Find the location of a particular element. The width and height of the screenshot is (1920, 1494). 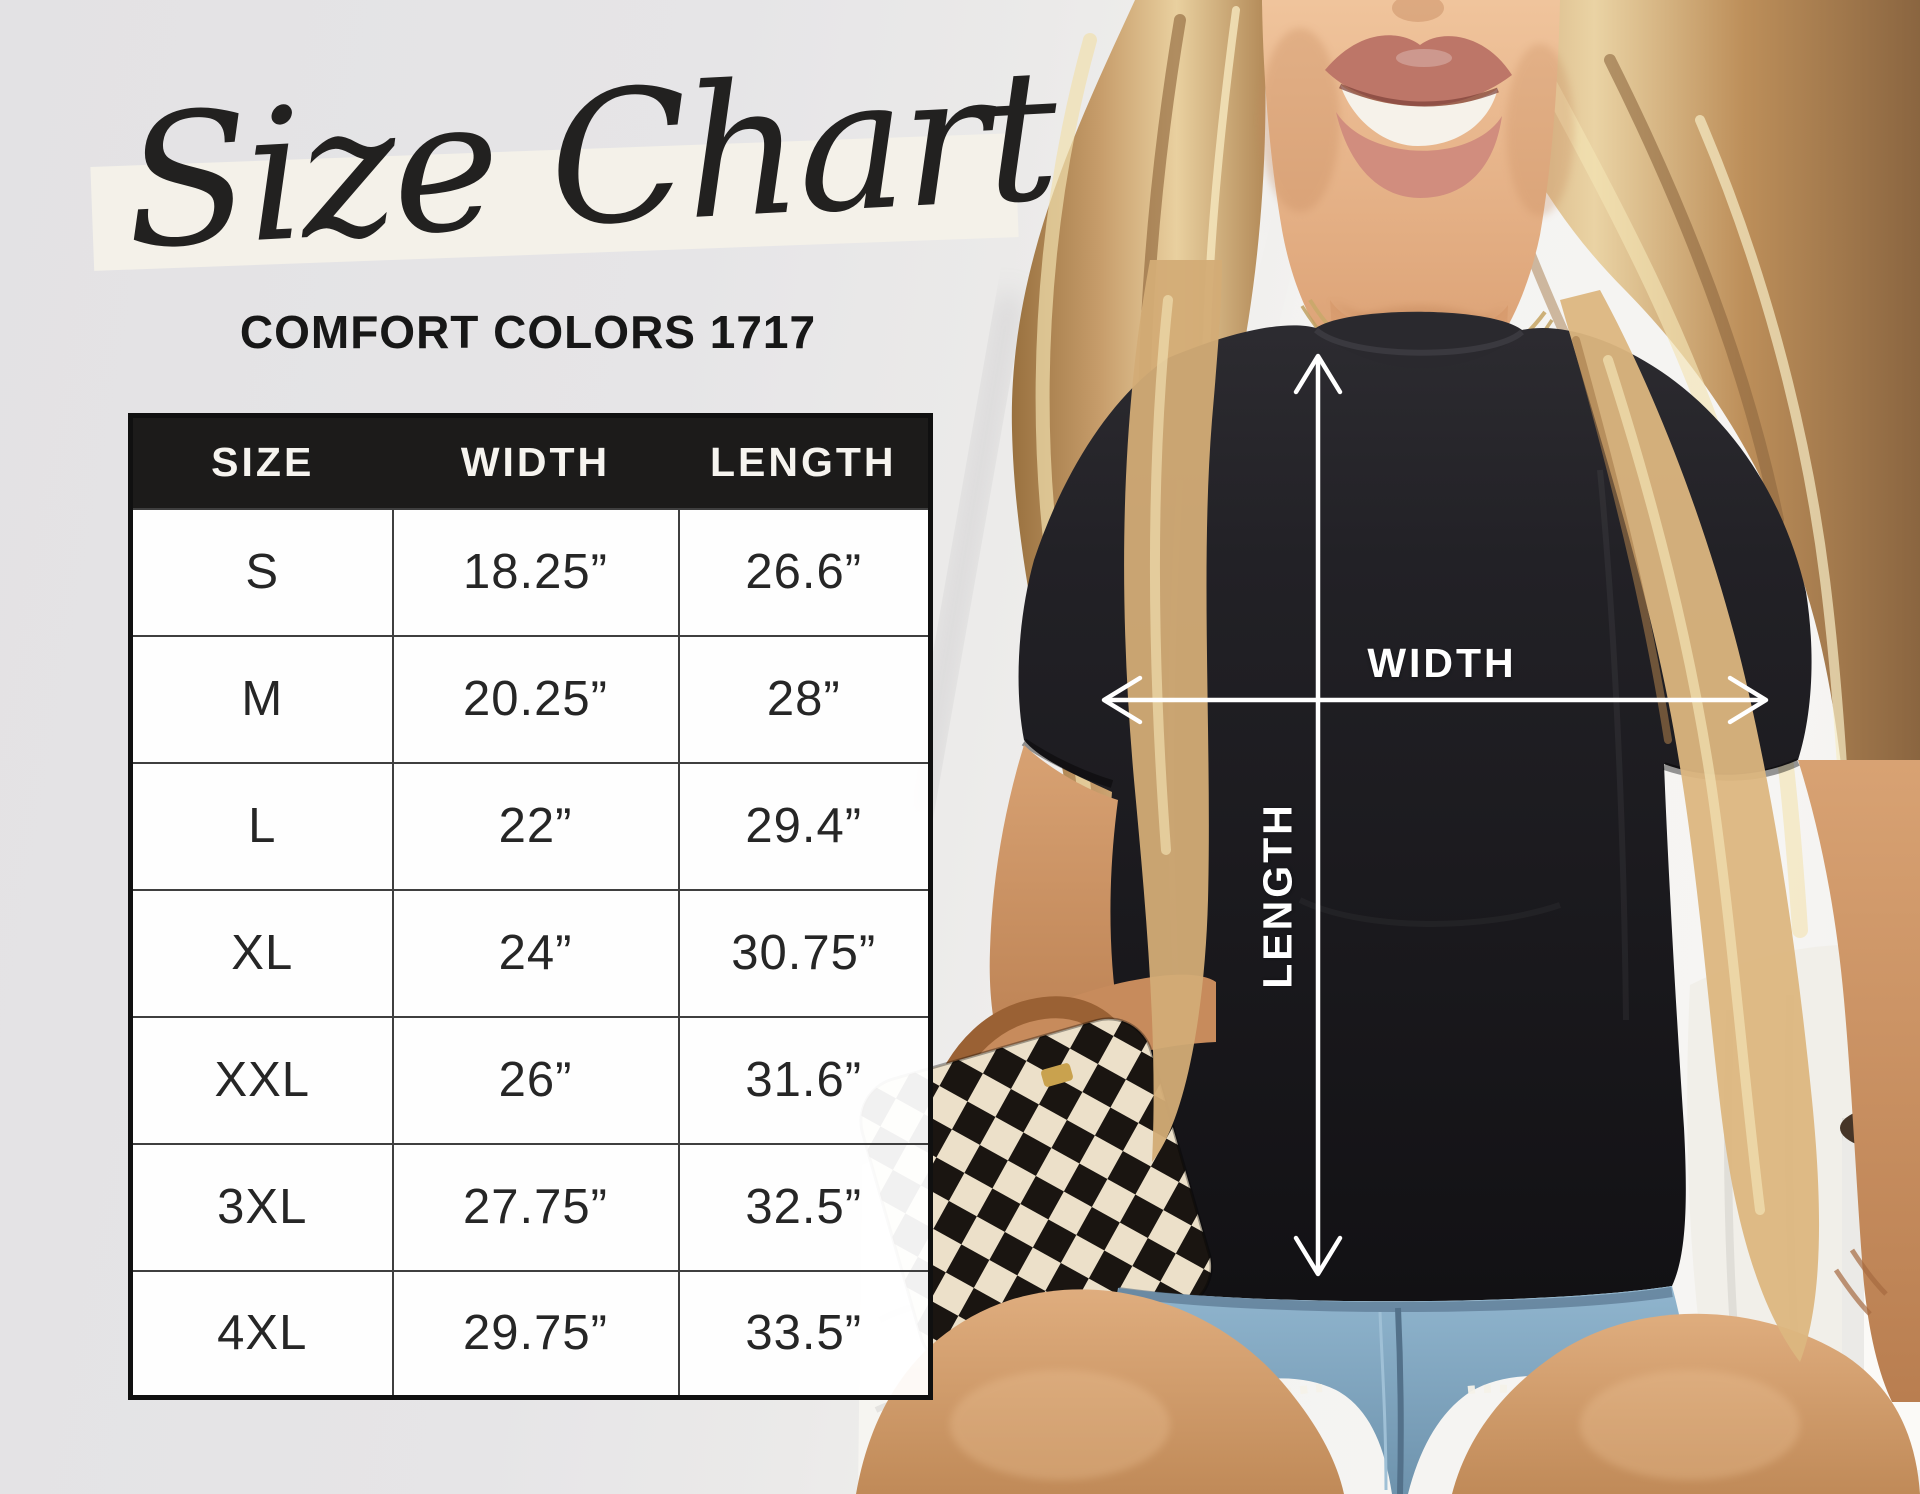

table-row: L 22” 29.4” is located at coordinates (530, 826).